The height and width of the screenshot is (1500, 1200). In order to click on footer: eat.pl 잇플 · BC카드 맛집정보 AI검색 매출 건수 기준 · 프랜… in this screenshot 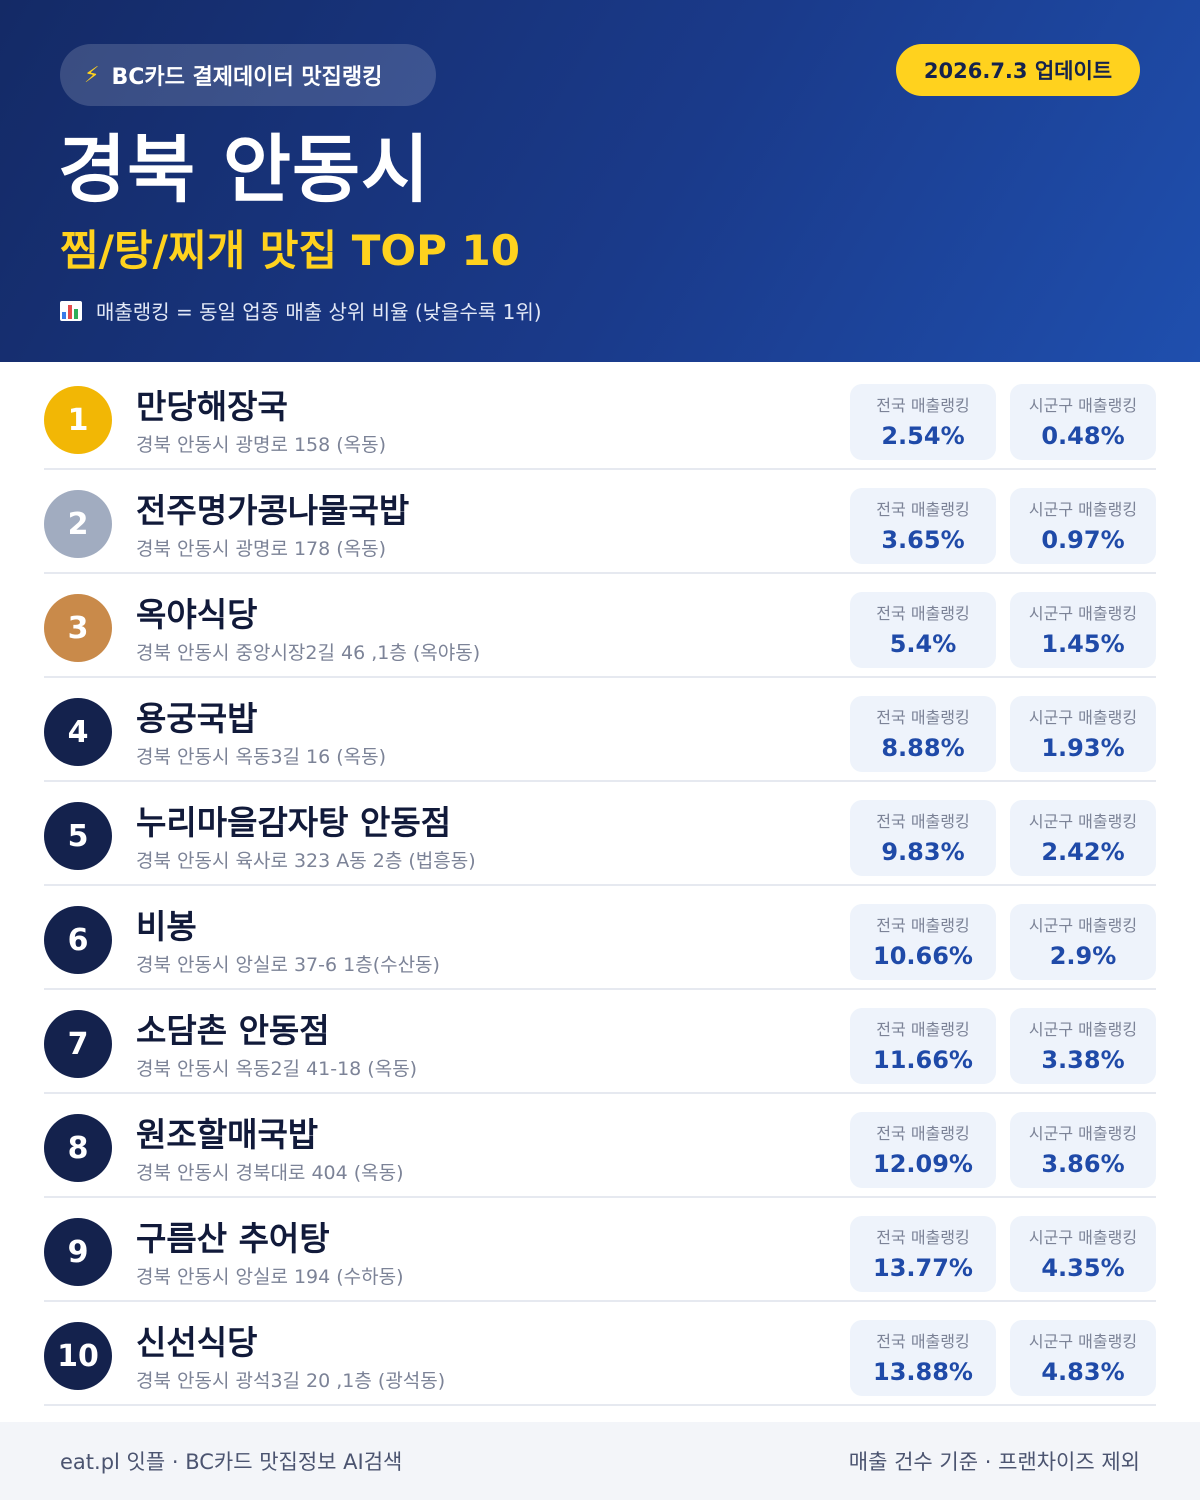, I will do `click(600, 1461)`.